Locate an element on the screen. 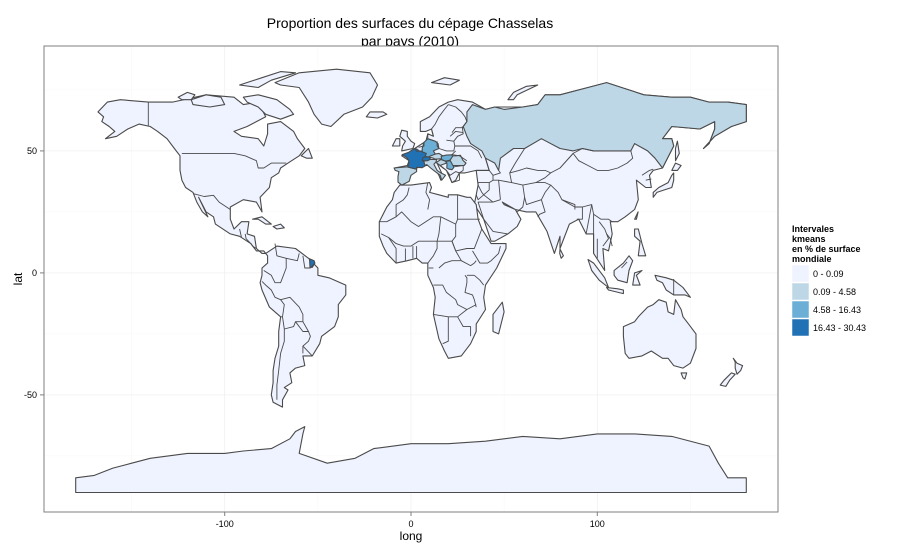 This screenshot has width=900, height=550. y-tick-label: 50 is located at coordinates (32, 151).